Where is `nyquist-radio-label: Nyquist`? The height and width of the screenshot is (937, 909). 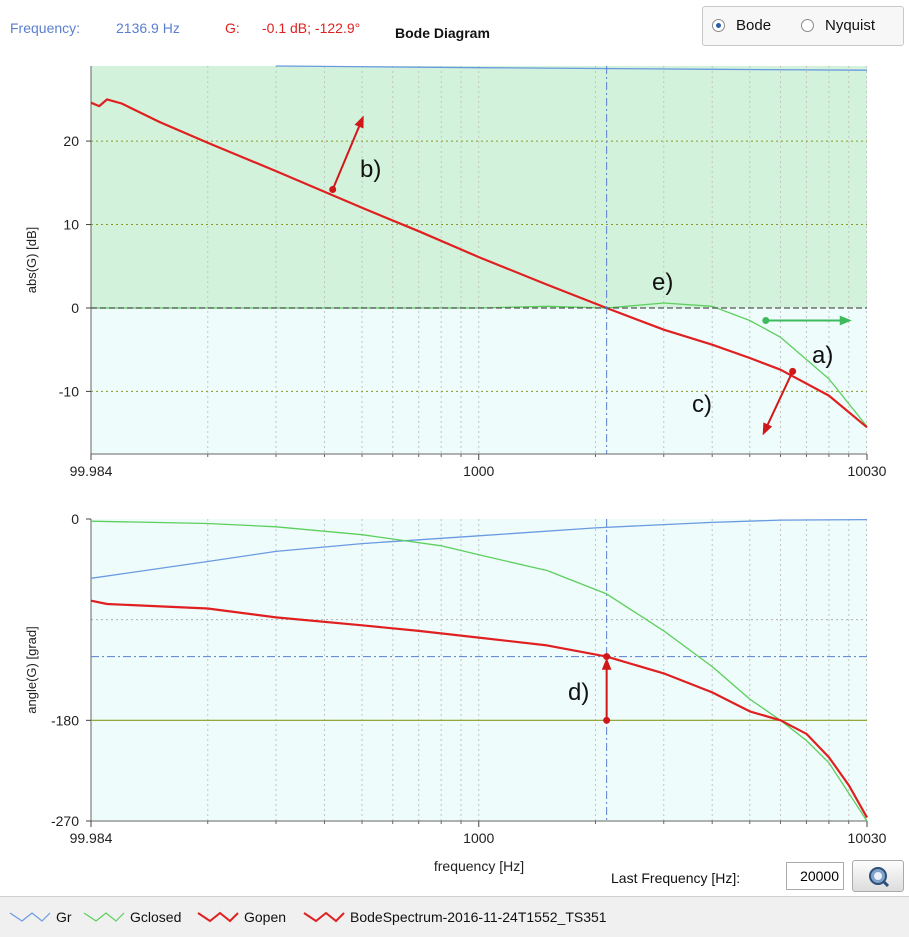 nyquist-radio-label: Nyquist is located at coordinates (850, 25).